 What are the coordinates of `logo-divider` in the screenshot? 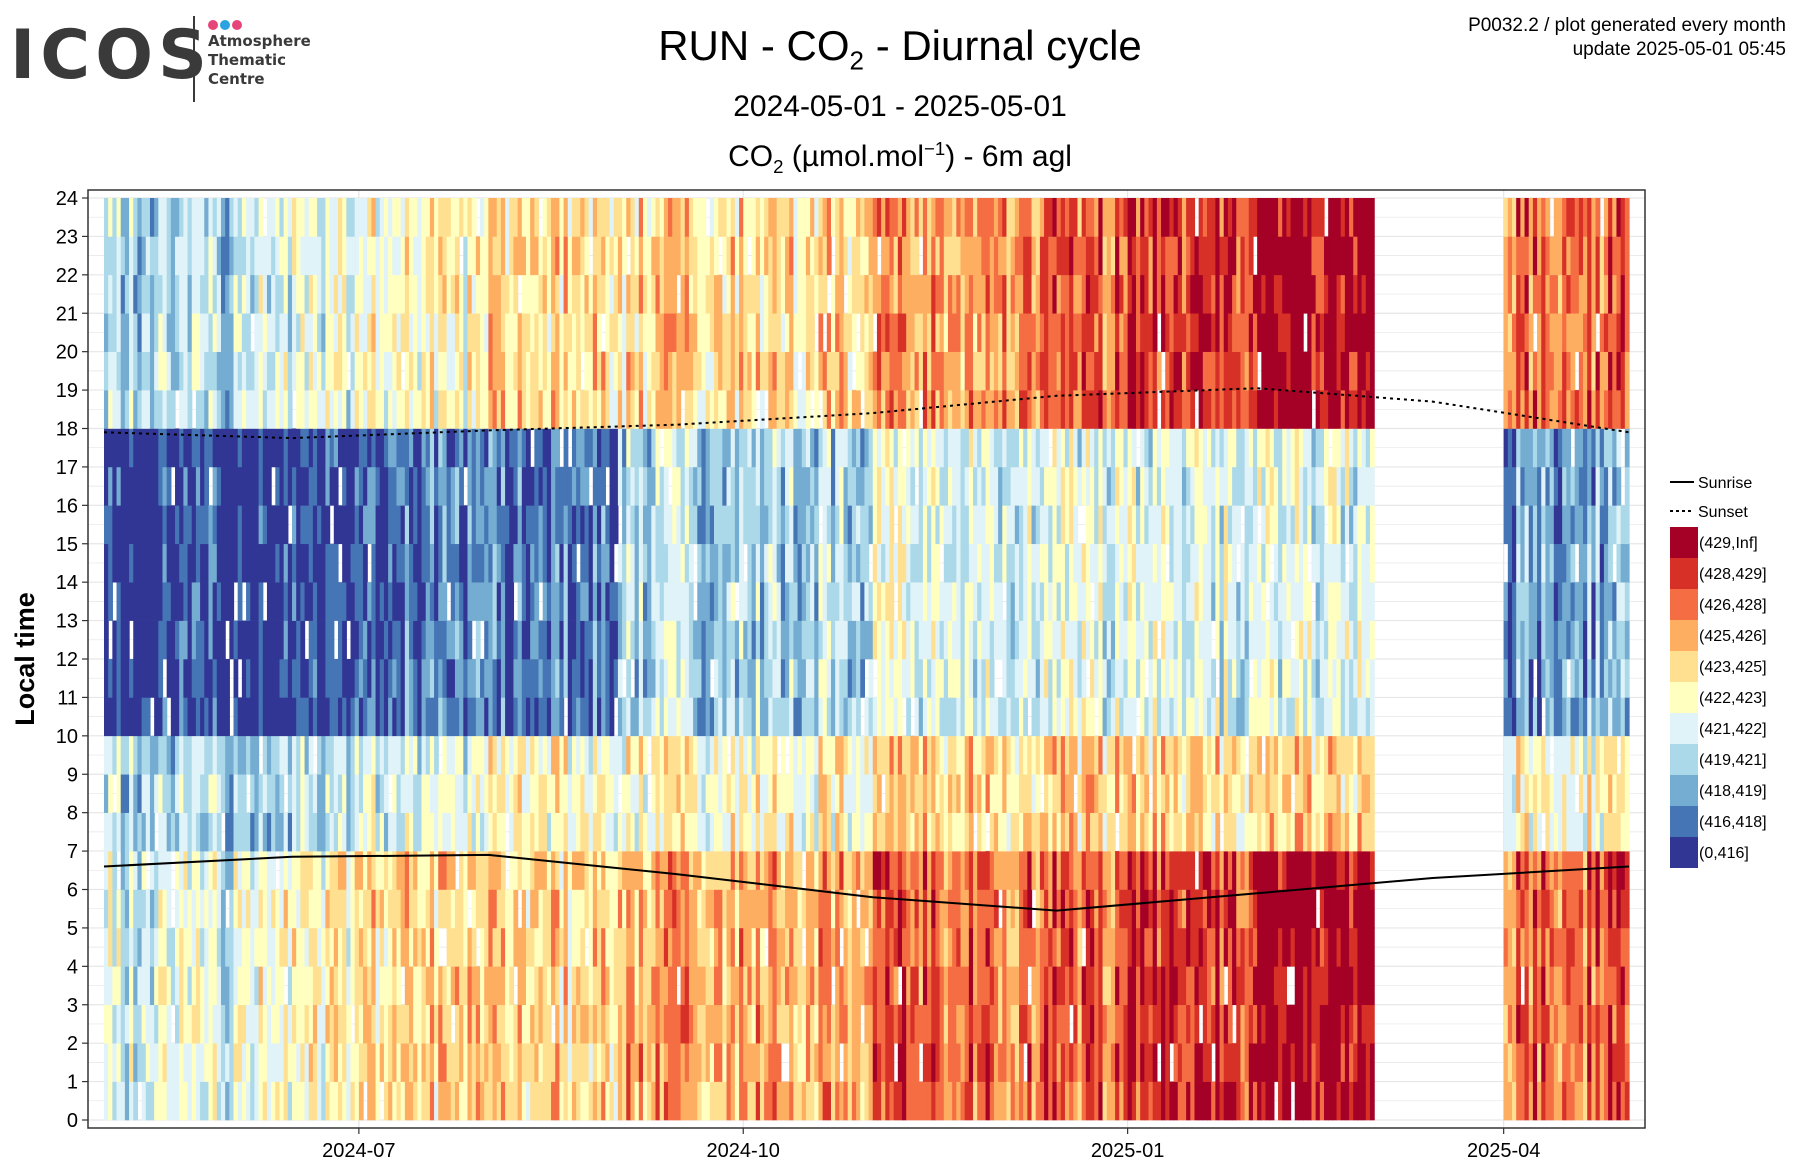 It's located at (194, 59).